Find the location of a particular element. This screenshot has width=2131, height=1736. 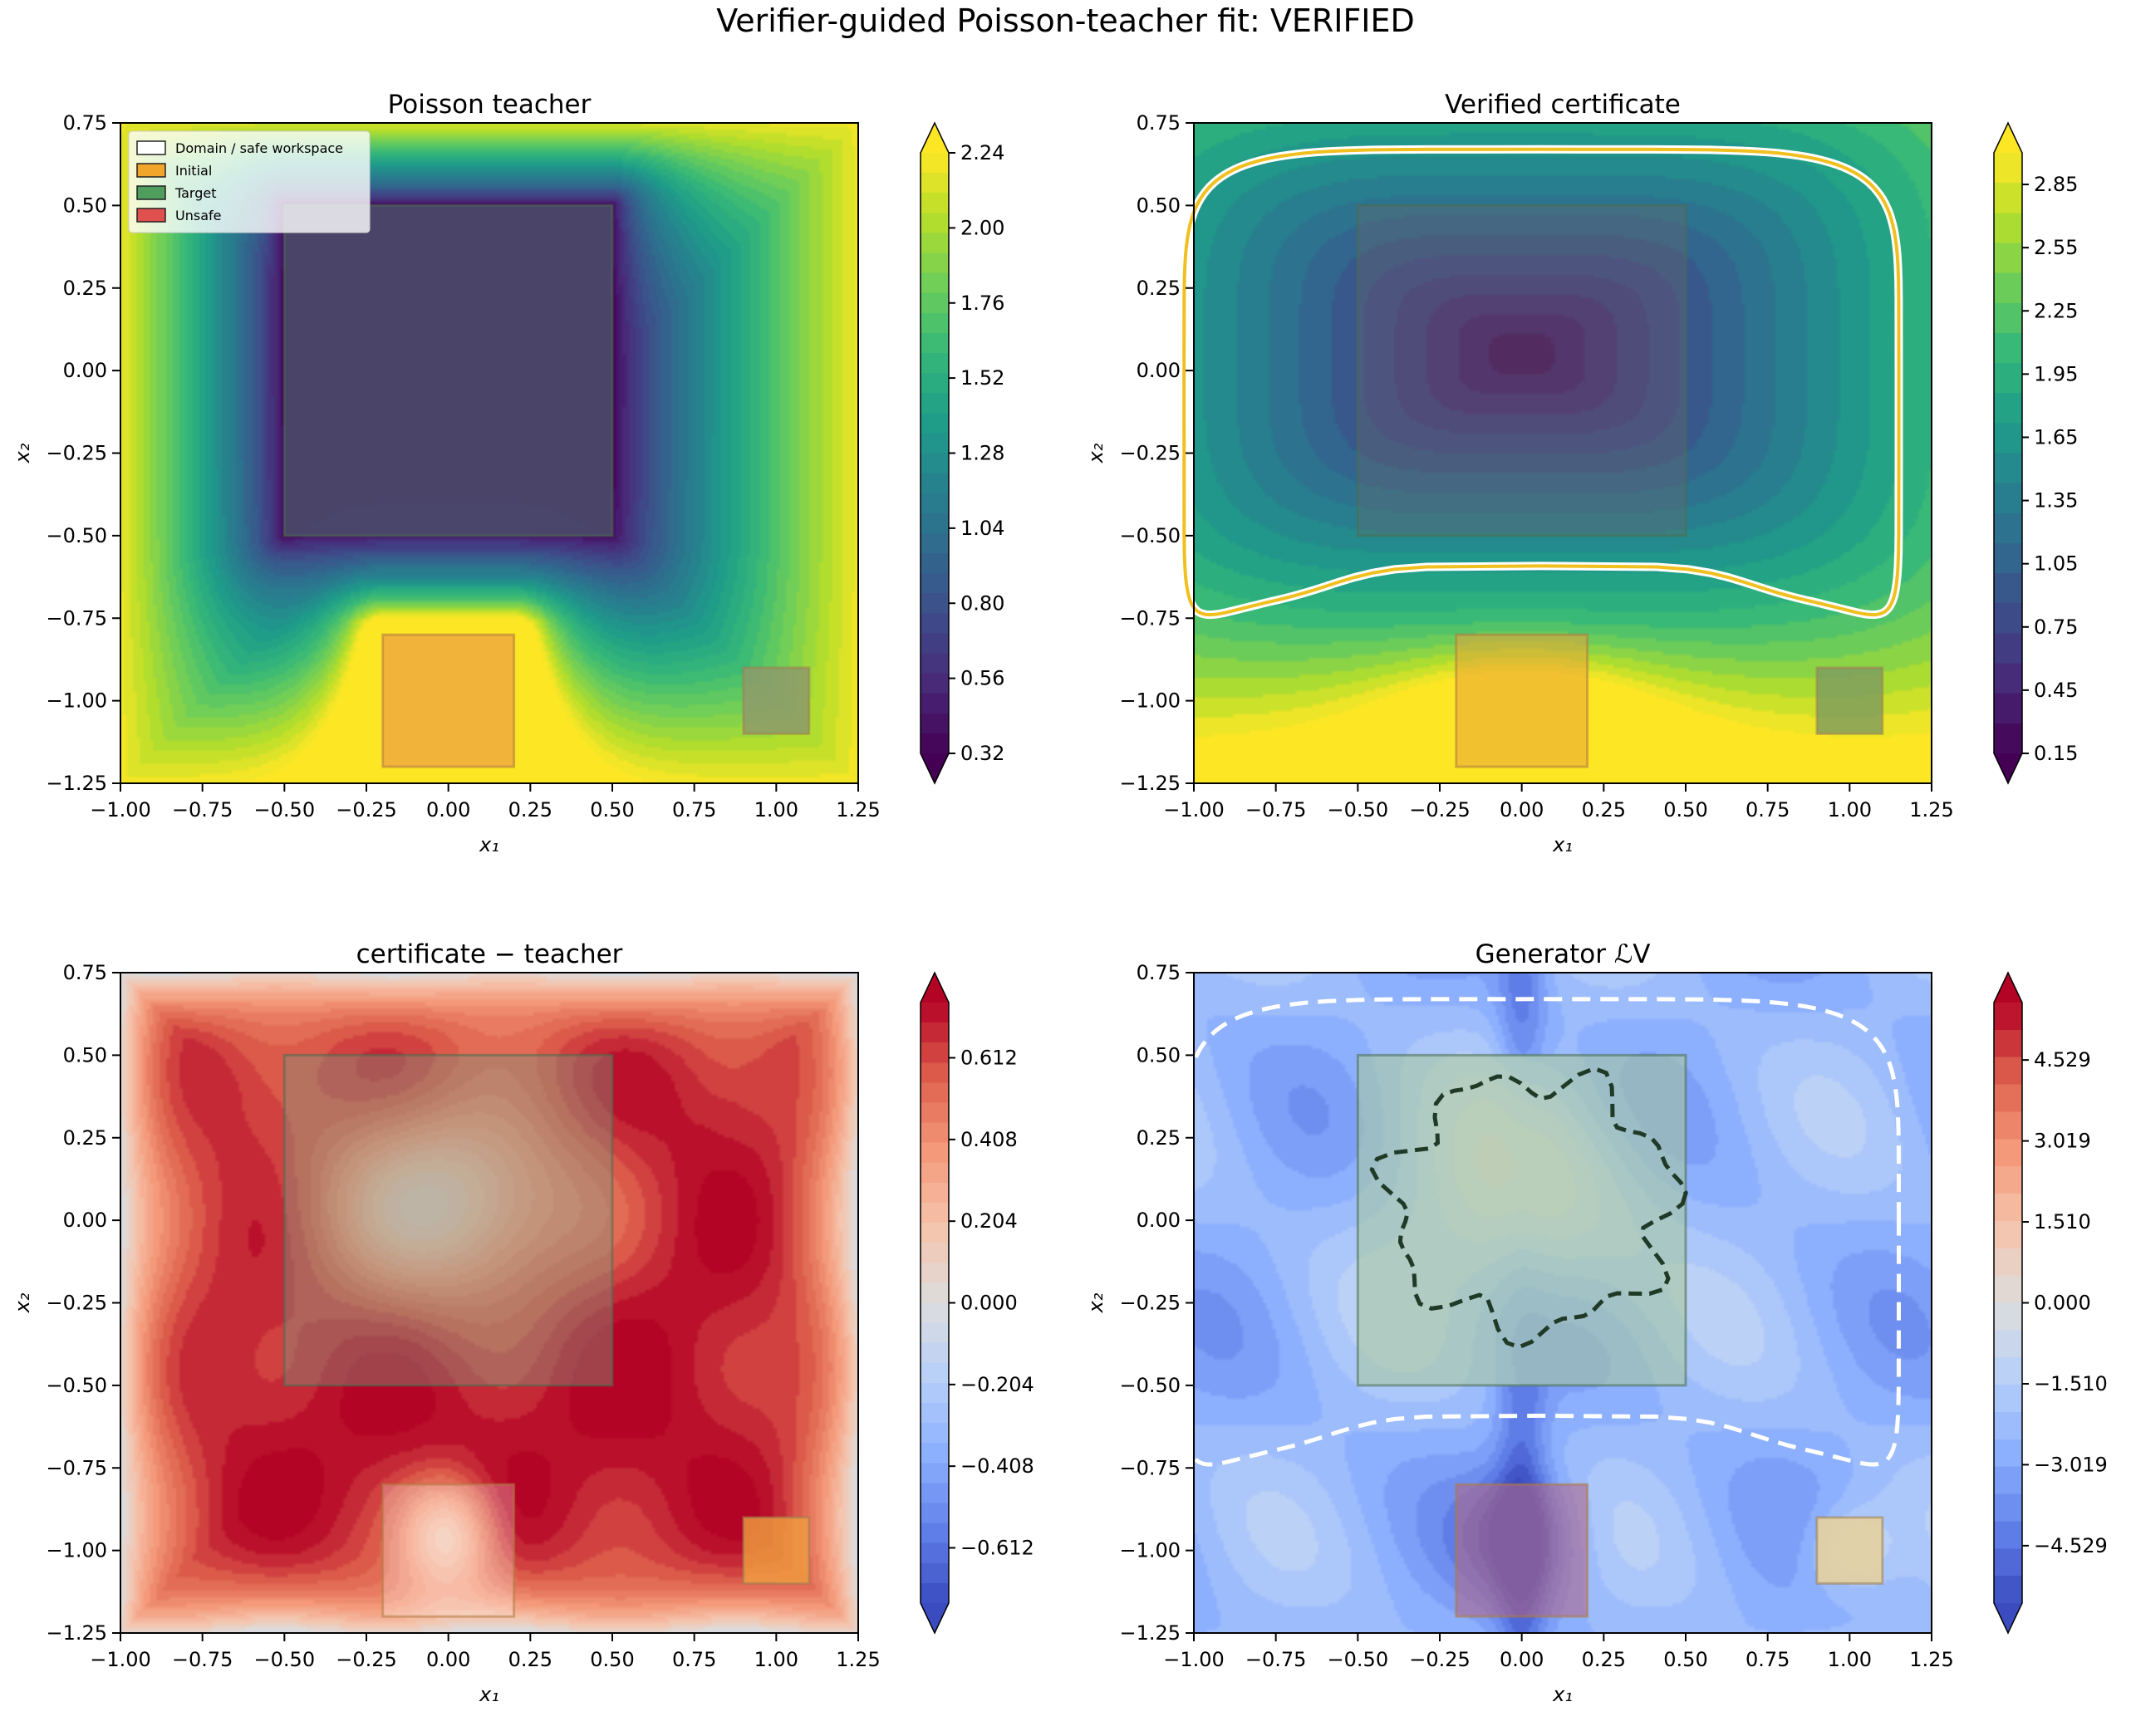

colorbar-tick-label: 0.80 is located at coordinates (982, 603).